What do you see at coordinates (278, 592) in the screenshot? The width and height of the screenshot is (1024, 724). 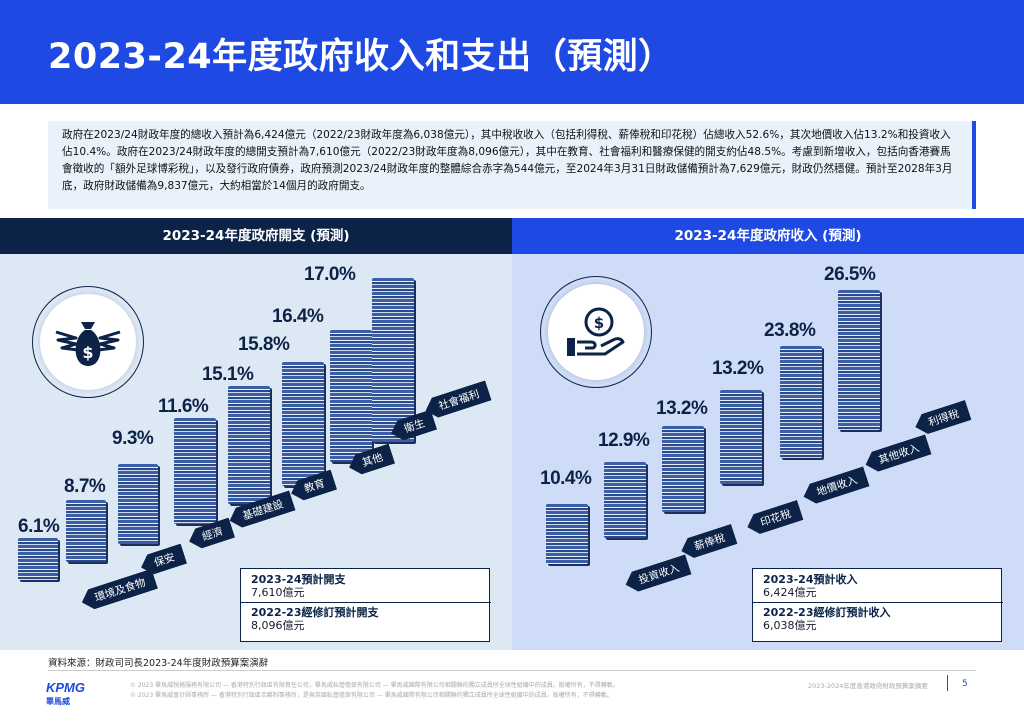 I see `expenditure-box-value-1: 7,610億元` at bounding box center [278, 592].